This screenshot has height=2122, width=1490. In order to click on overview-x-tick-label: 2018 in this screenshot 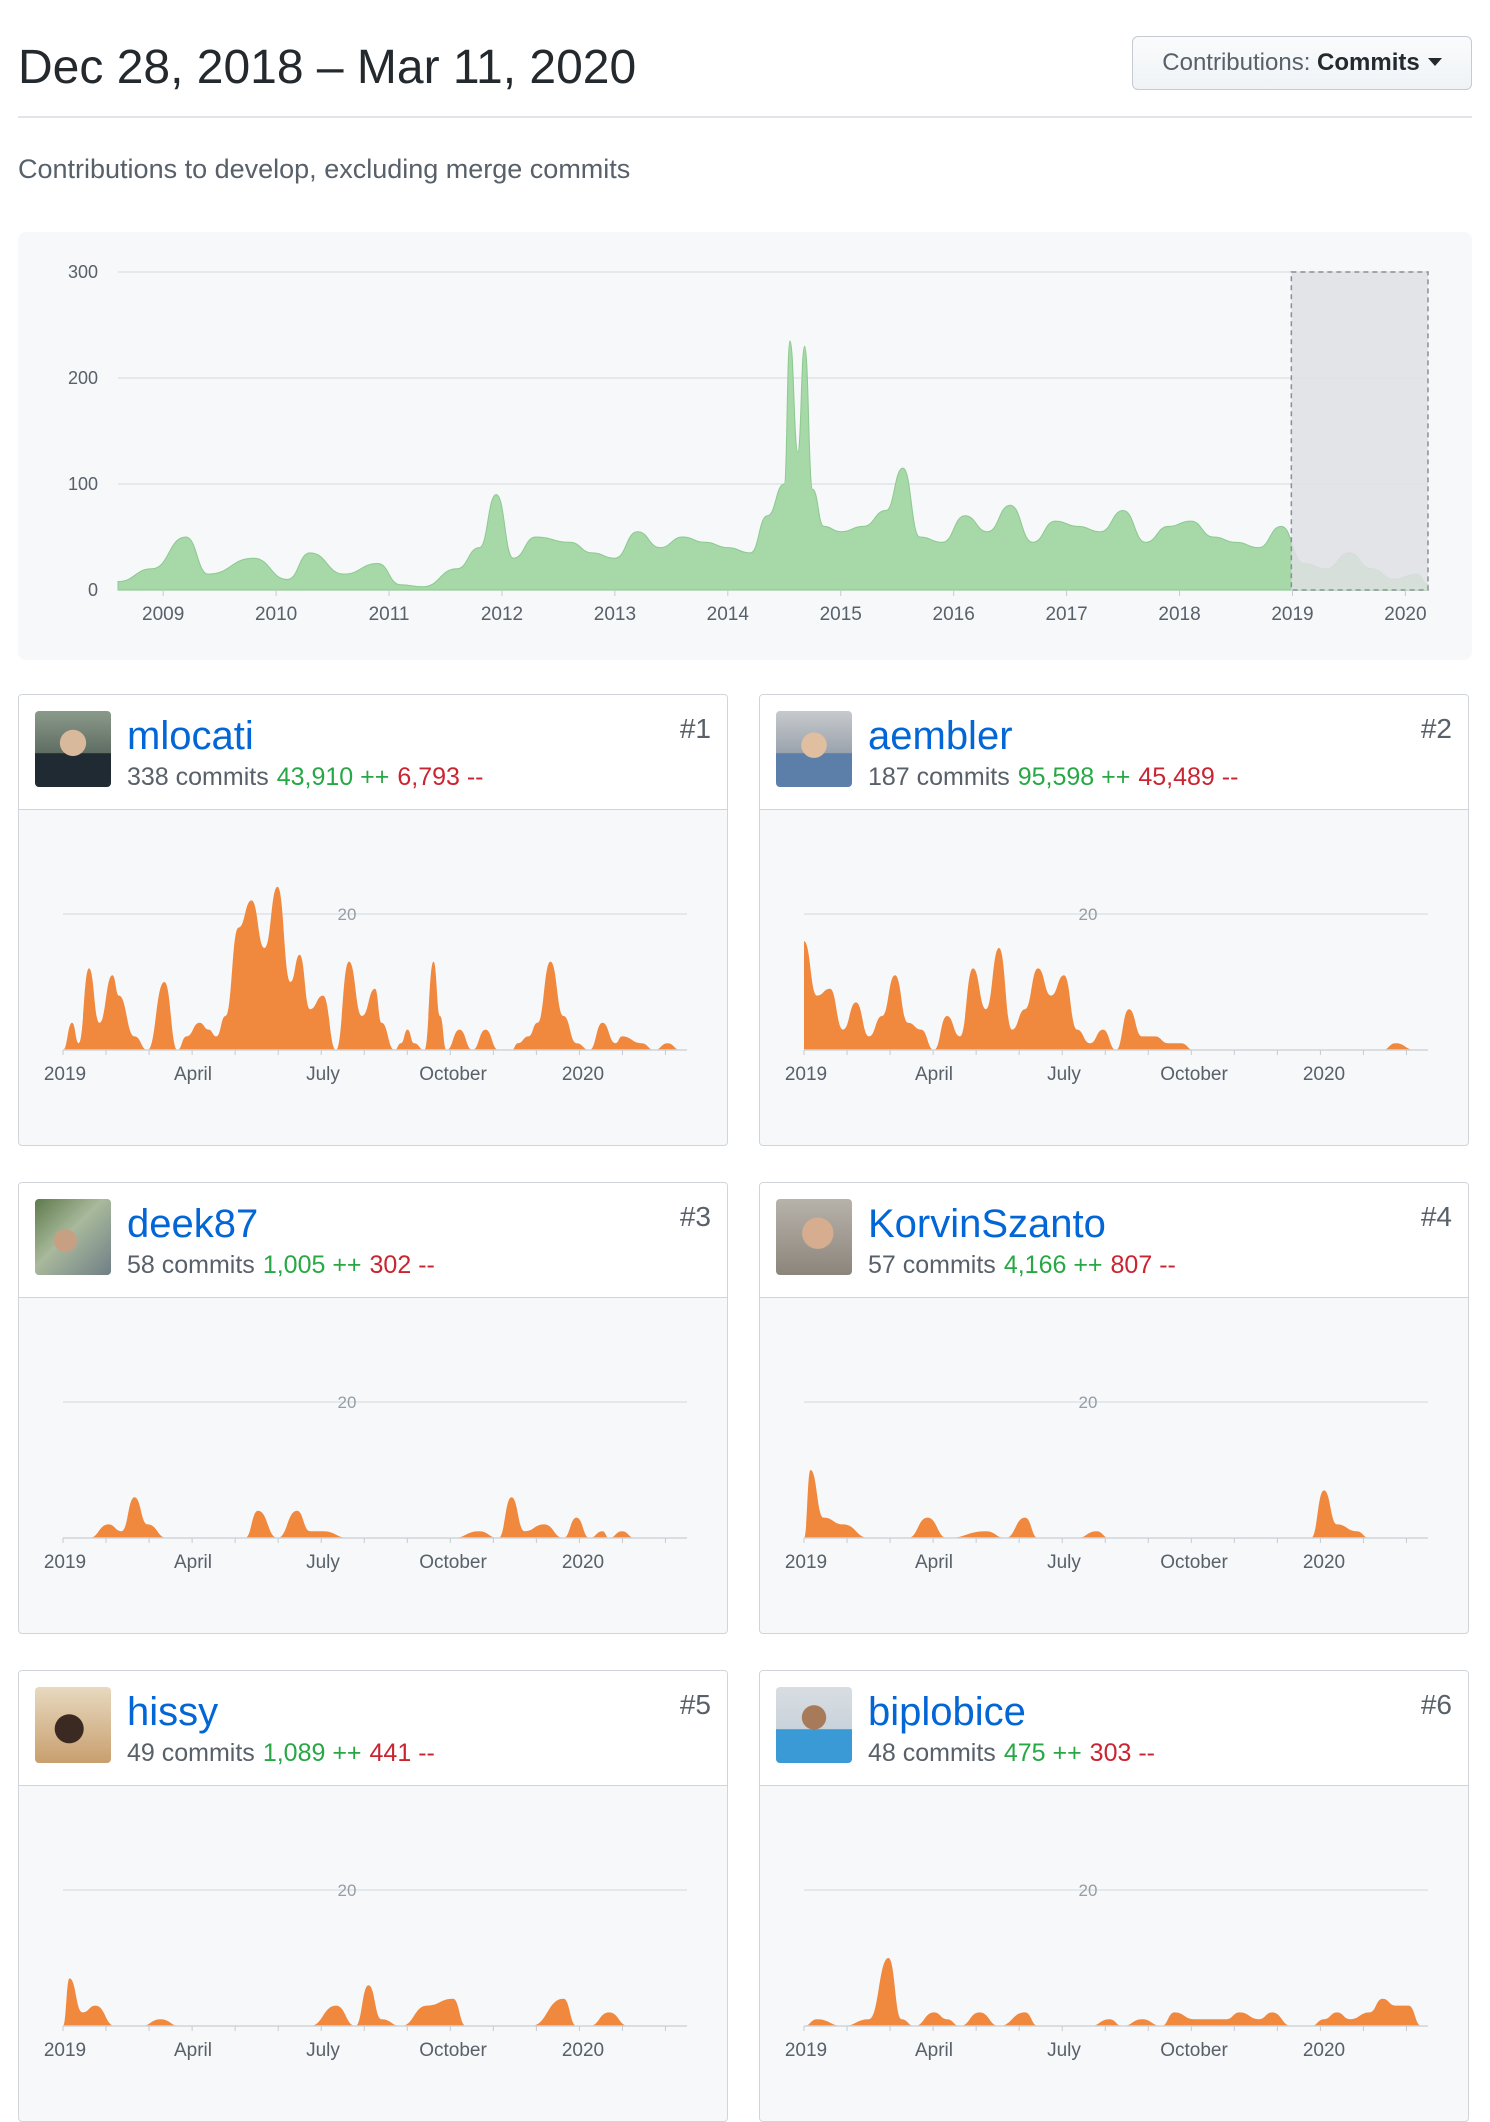, I will do `click(1179, 614)`.